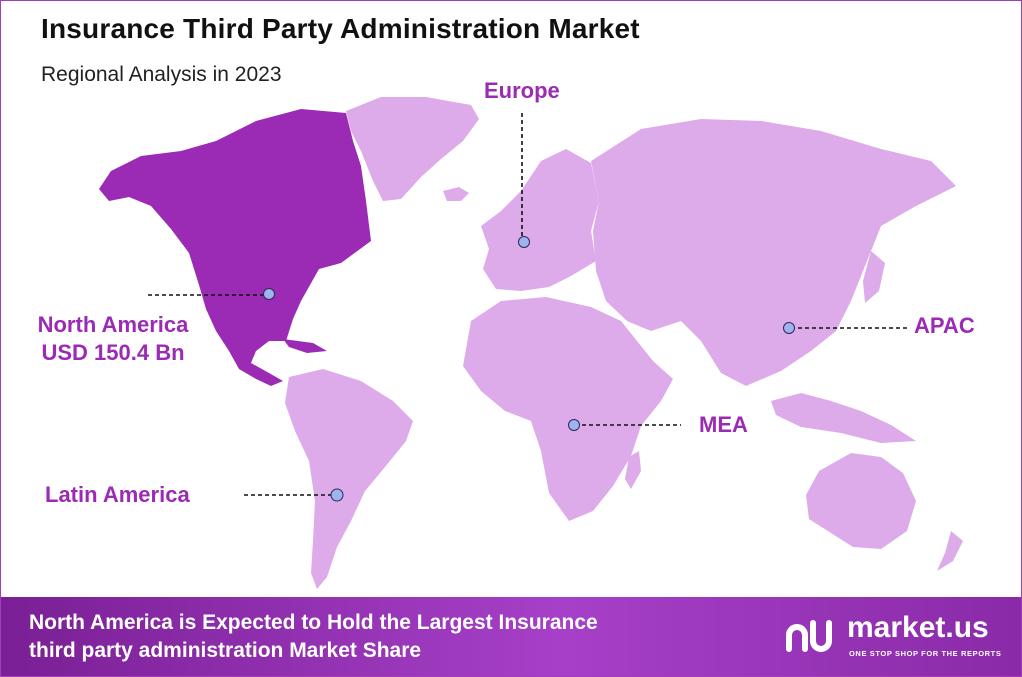 This screenshot has width=1022, height=677. I want to click on australia-shape, so click(861, 501).